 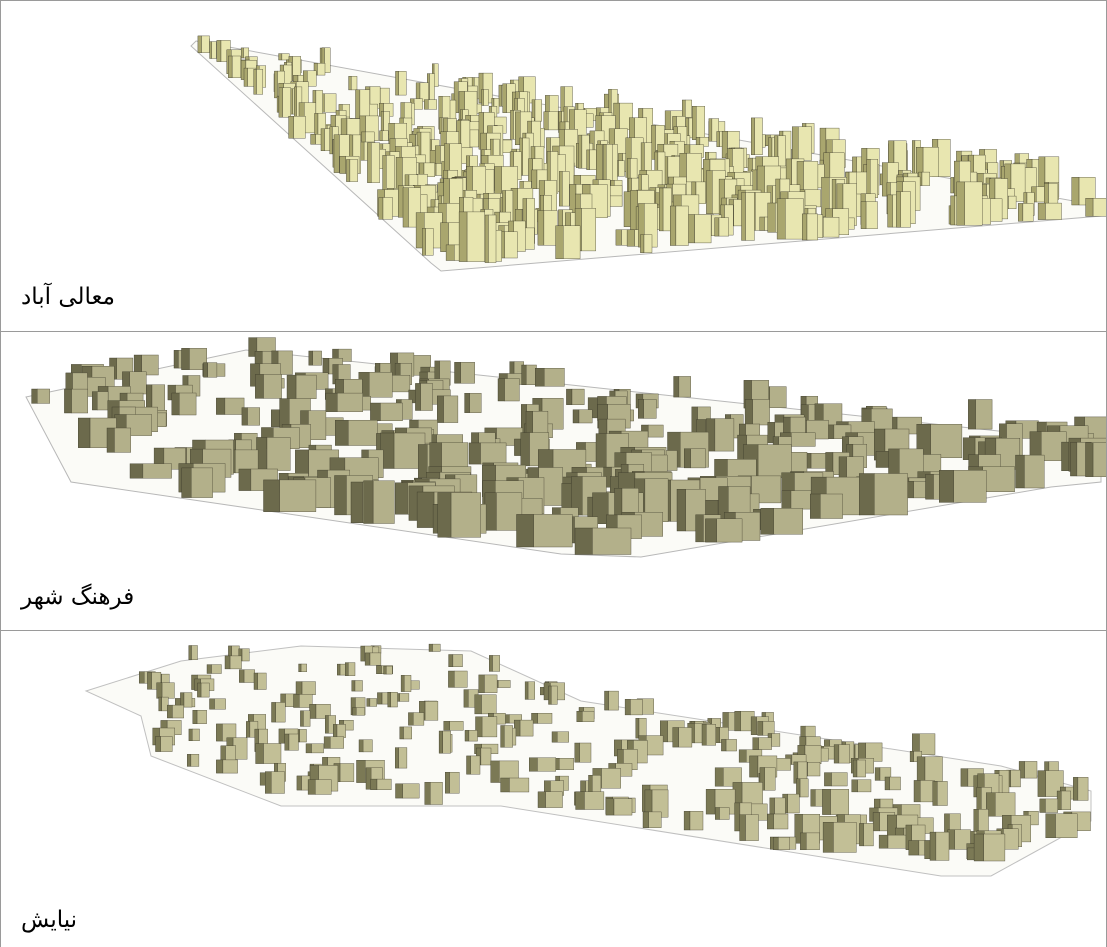 What do you see at coordinates (78, 597) in the screenshot?
I see `panel-label-farhang-shahr: فرهنگ شهر` at bounding box center [78, 597].